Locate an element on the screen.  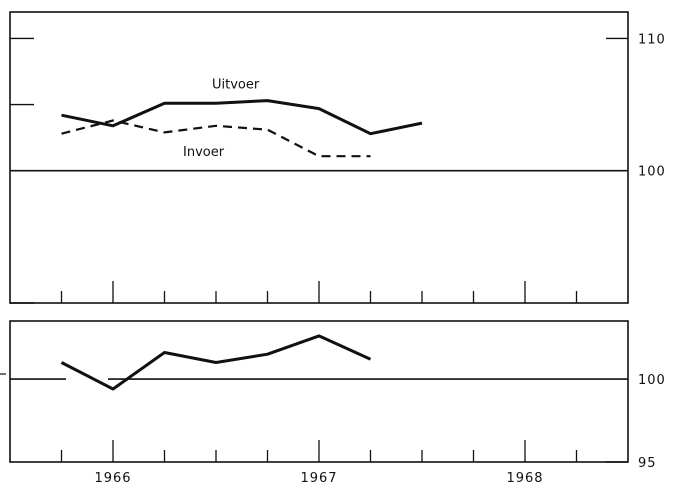
panel2-series-line is located at coordinates (216, 362).